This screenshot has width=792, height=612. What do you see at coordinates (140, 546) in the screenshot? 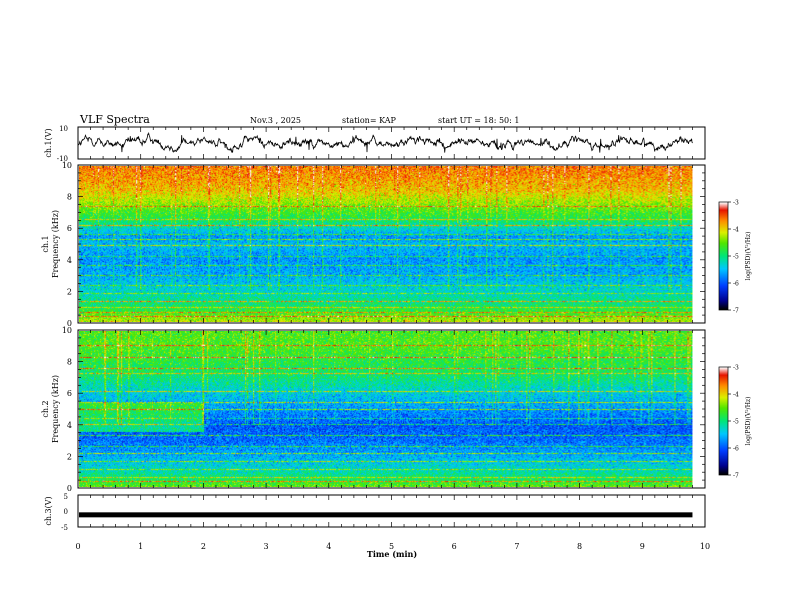
I see `time-tick-label: 1` at bounding box center [140, 546].